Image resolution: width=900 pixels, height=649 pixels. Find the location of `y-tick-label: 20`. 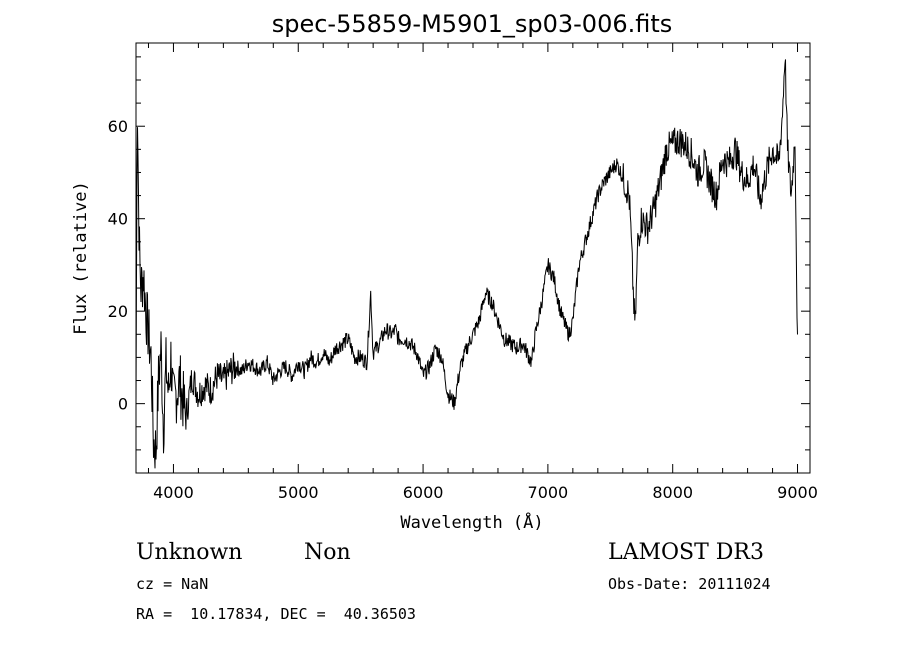

y-tick-label: 20 is located at coordinates (118, 311).